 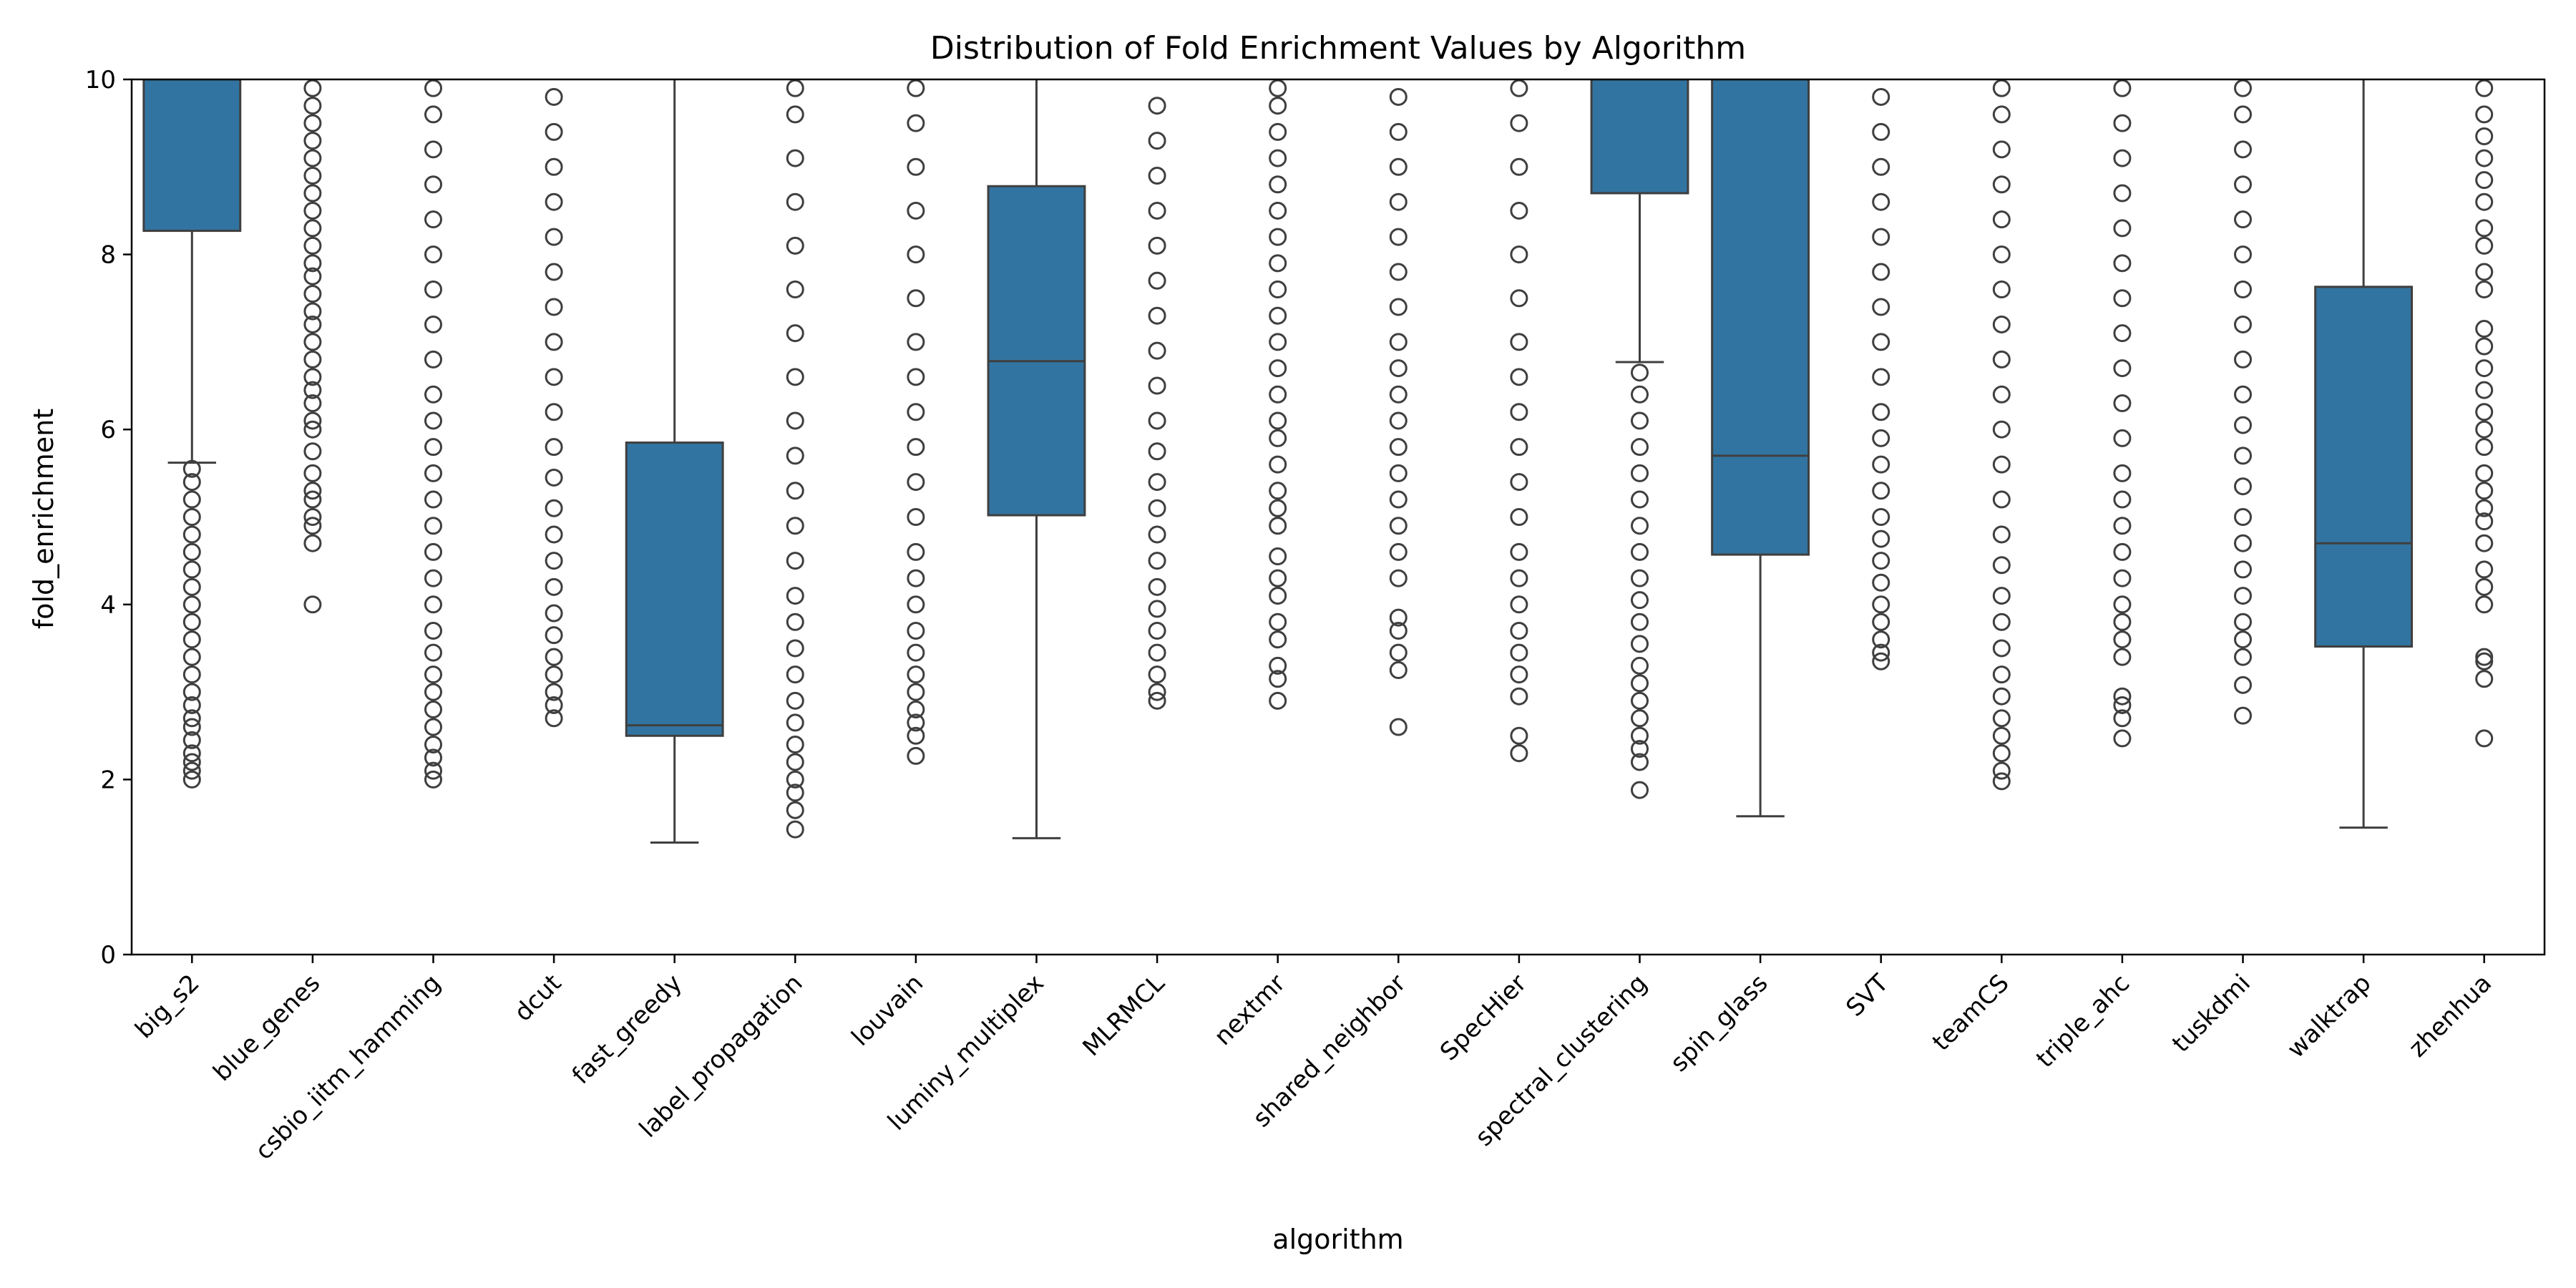 What do you see at coordinates (108, 780) in the screenshot?
I see `y-tick-label: 2` at bounding box center [108, 780].